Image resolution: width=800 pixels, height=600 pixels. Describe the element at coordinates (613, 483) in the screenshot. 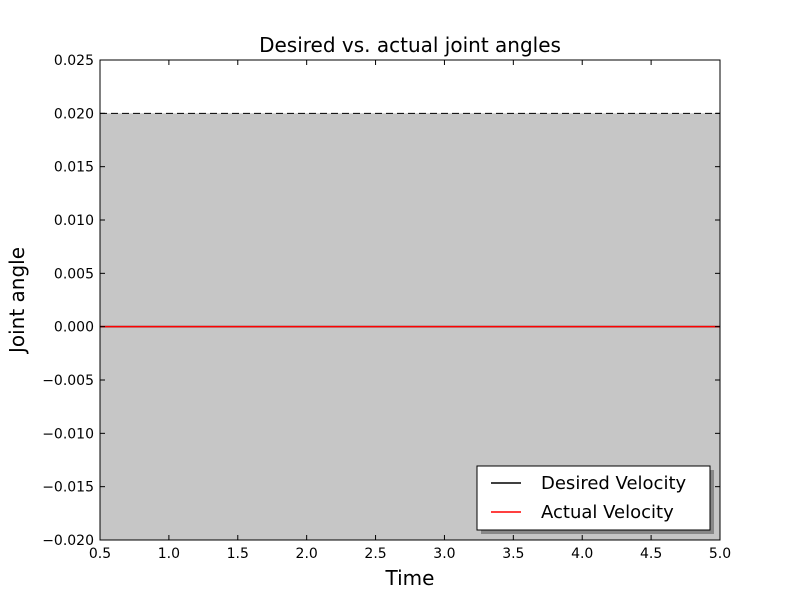

I see `legend-entry-label: Desired Velocity` at that location.